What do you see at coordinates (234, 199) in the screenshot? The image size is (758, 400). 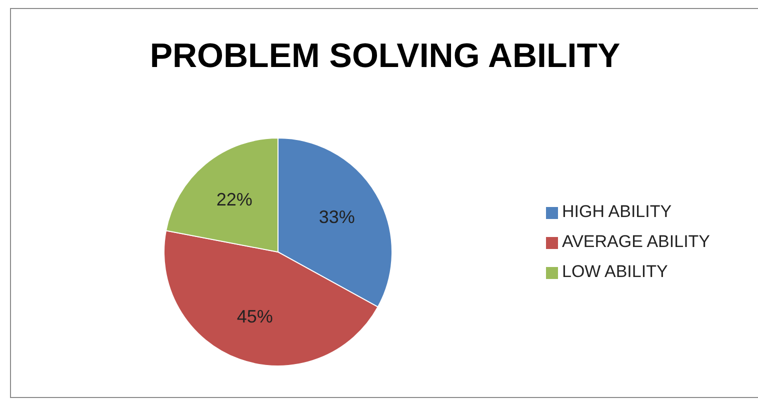 I see `data-label: 22%` at bounding box center [234, 199].